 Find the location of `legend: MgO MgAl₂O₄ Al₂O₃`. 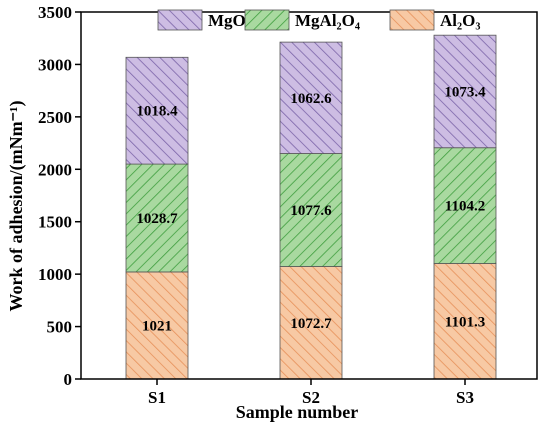

legend: MgO MgAl₂O₄ Al₂O₃ is located at coordinates (318, 20).